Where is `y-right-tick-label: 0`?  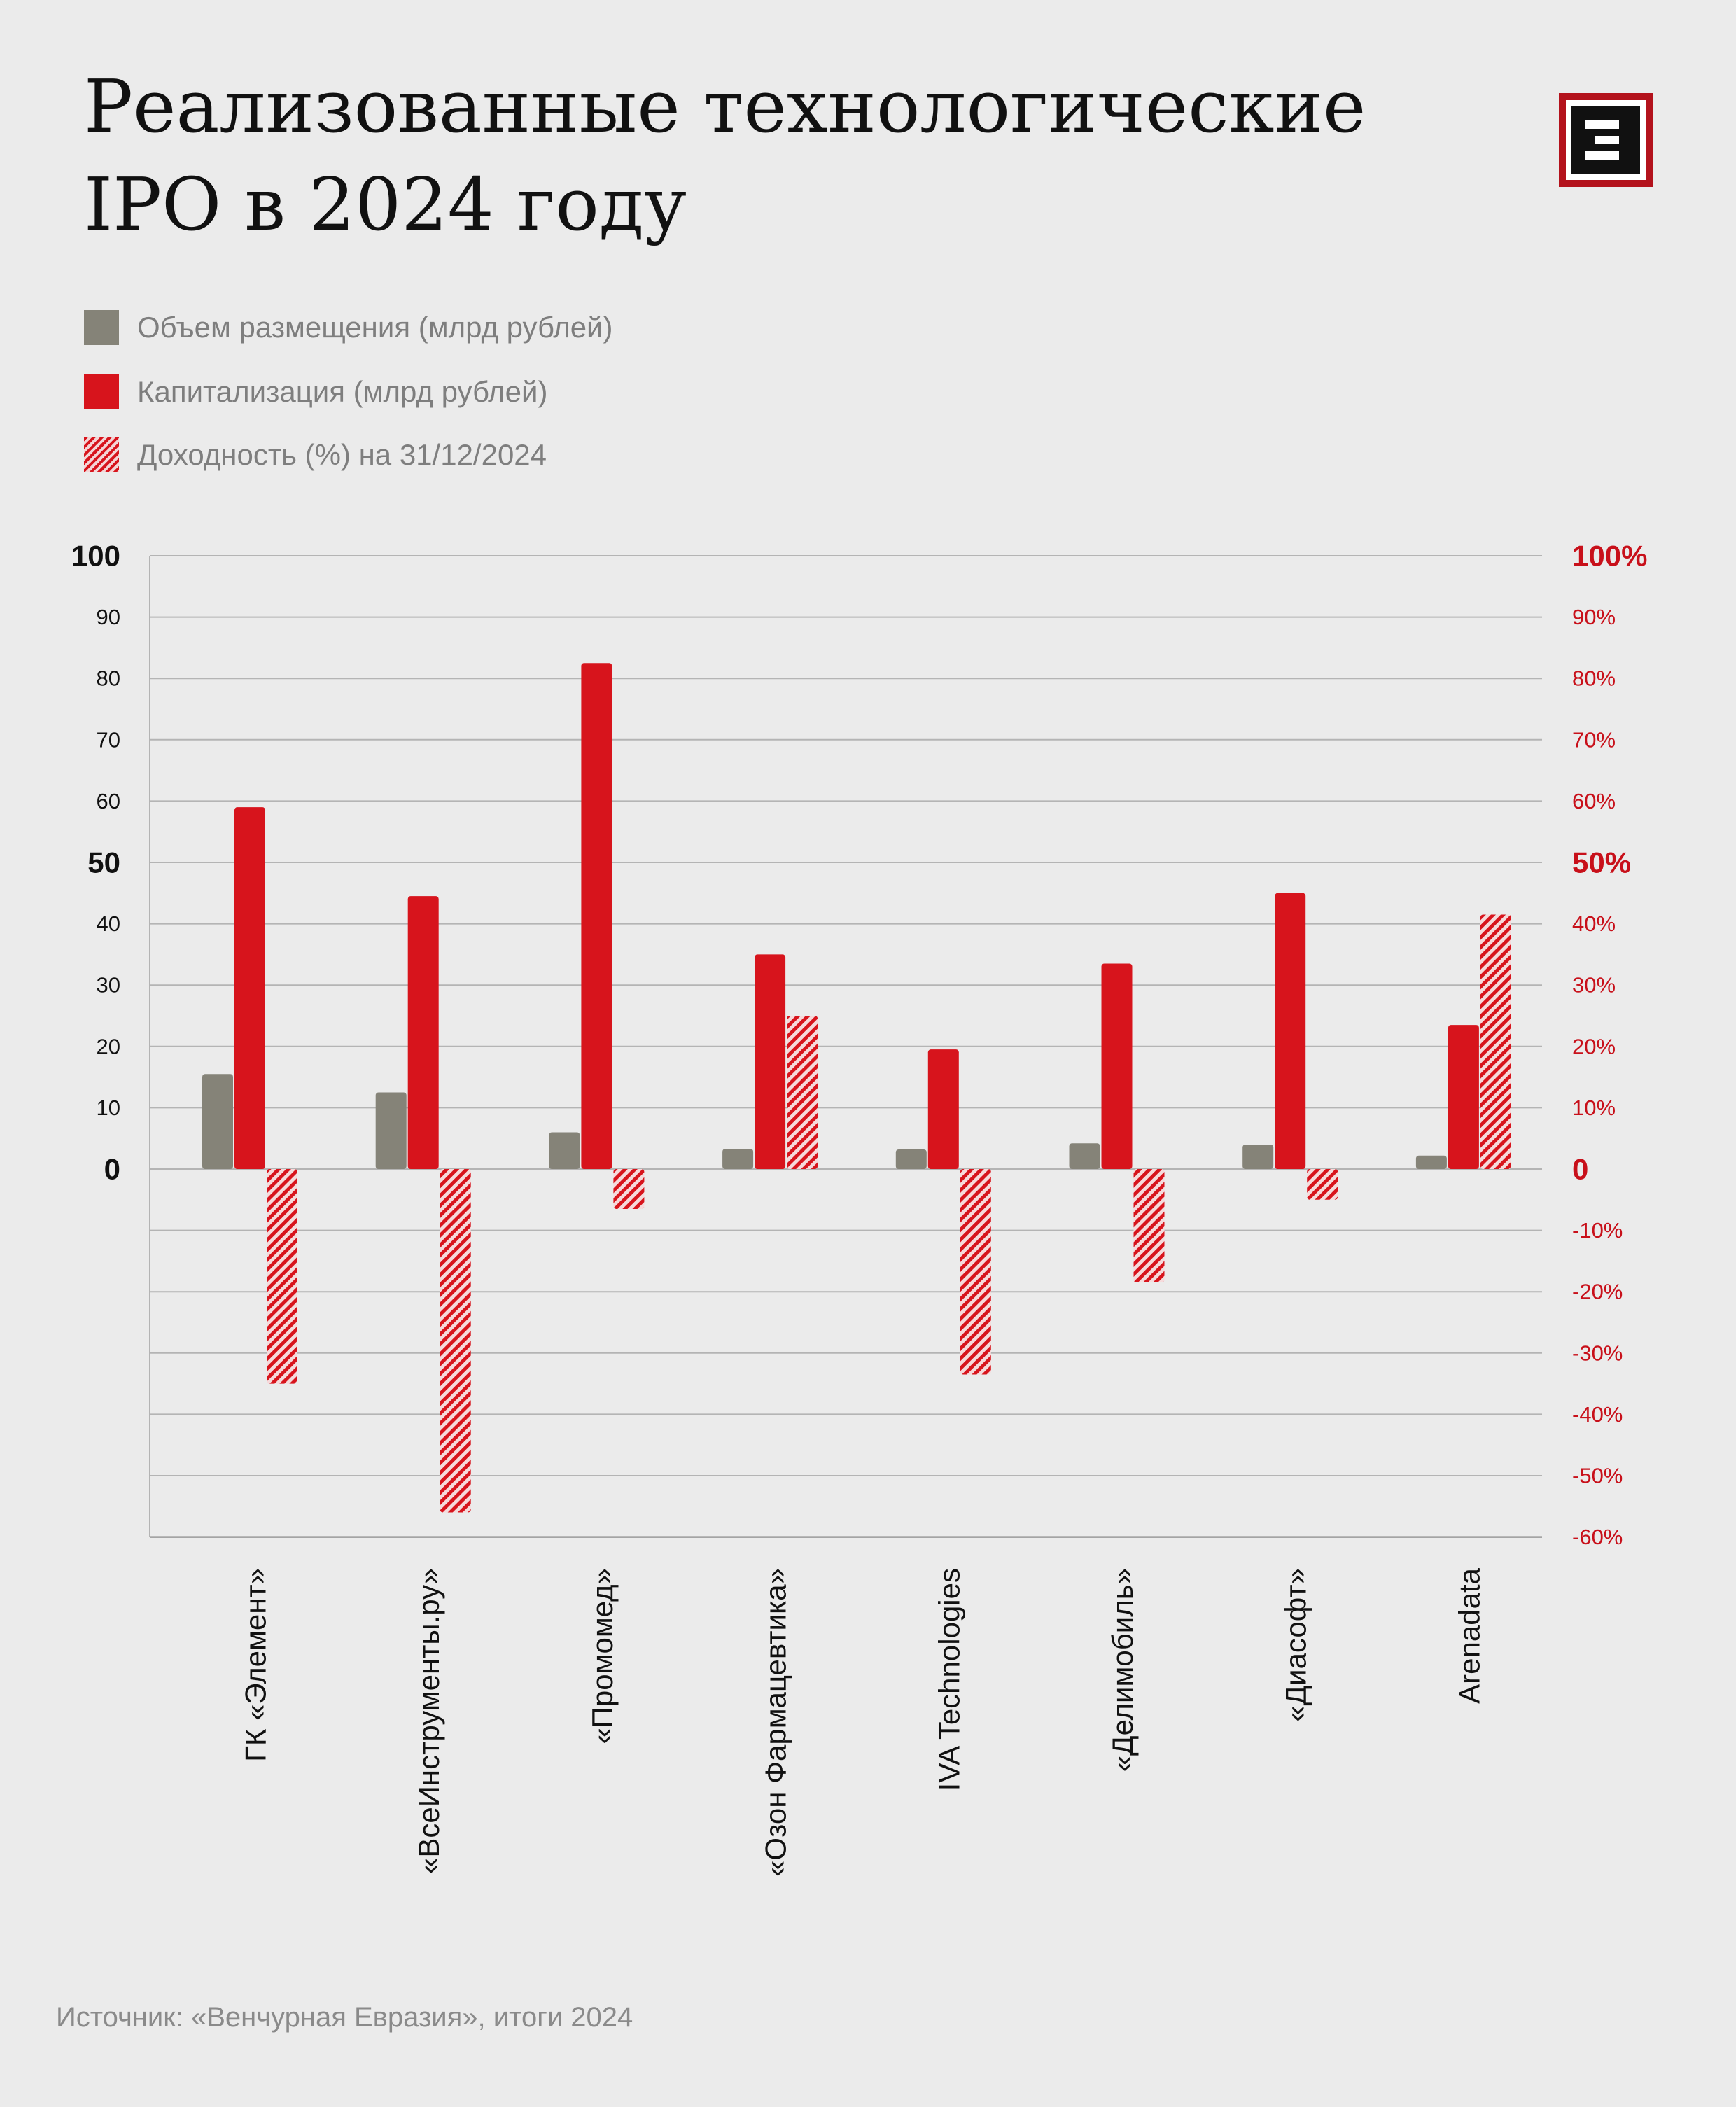 y-right-tick-label: 0 is located at coordinates (1580, 1169).